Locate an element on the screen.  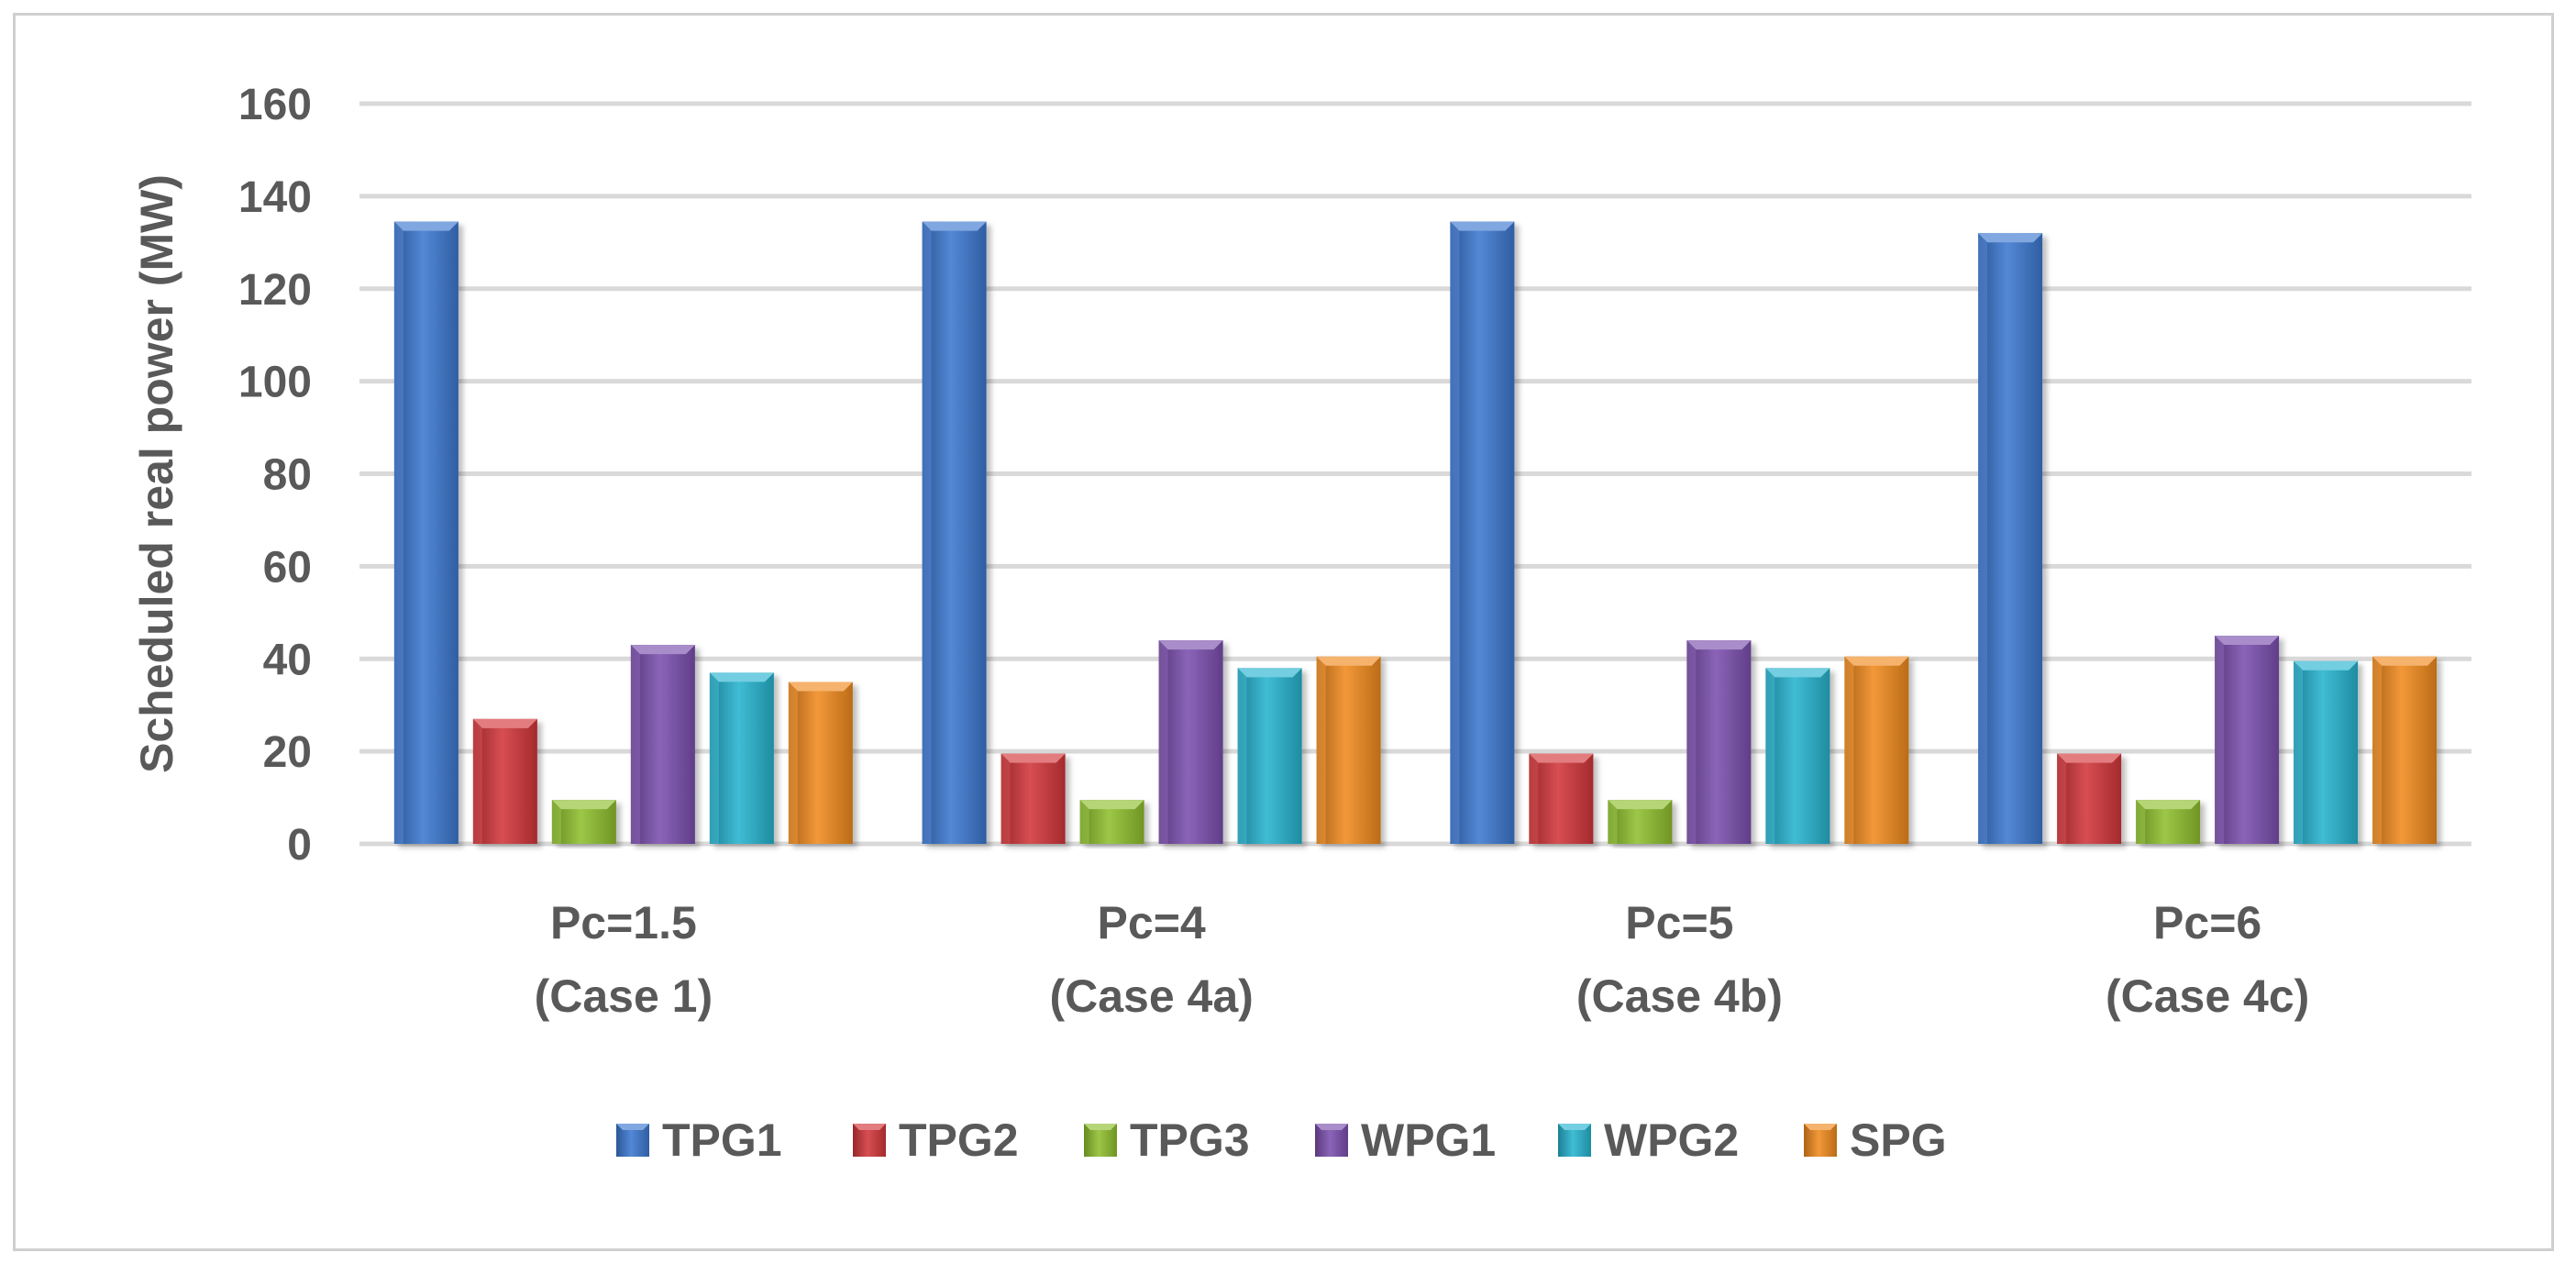
x-tick-label: Pc=5 is located at coordinates (1679, 922).